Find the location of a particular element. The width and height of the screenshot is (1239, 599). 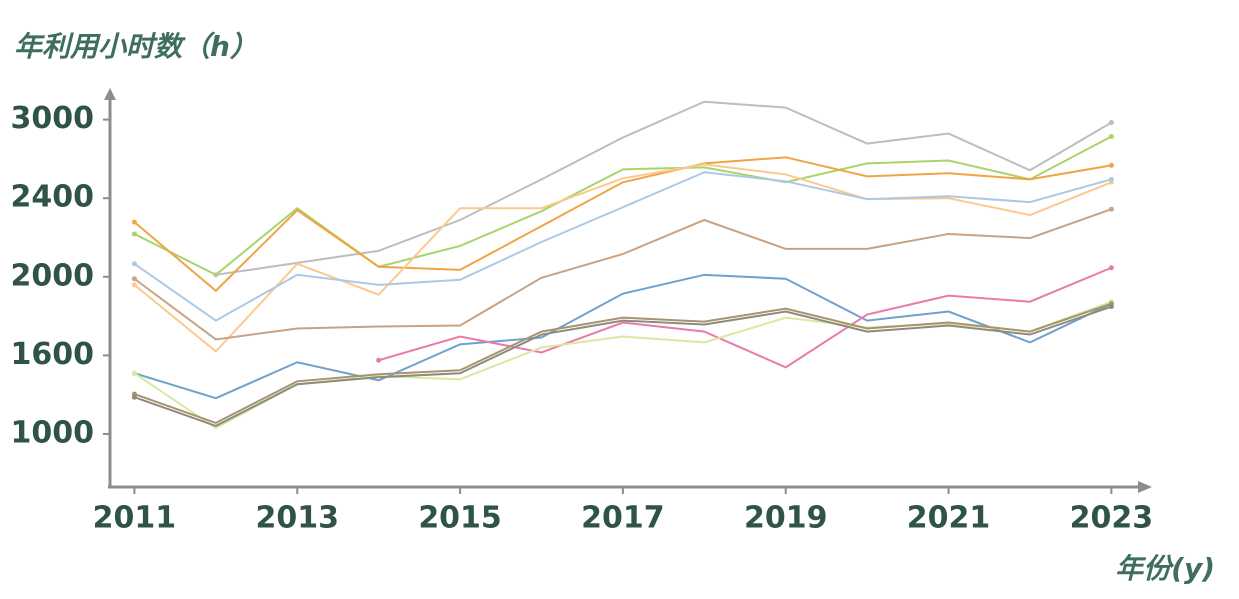

x-tick-label: 2021 is located at coordinates (949, 518).